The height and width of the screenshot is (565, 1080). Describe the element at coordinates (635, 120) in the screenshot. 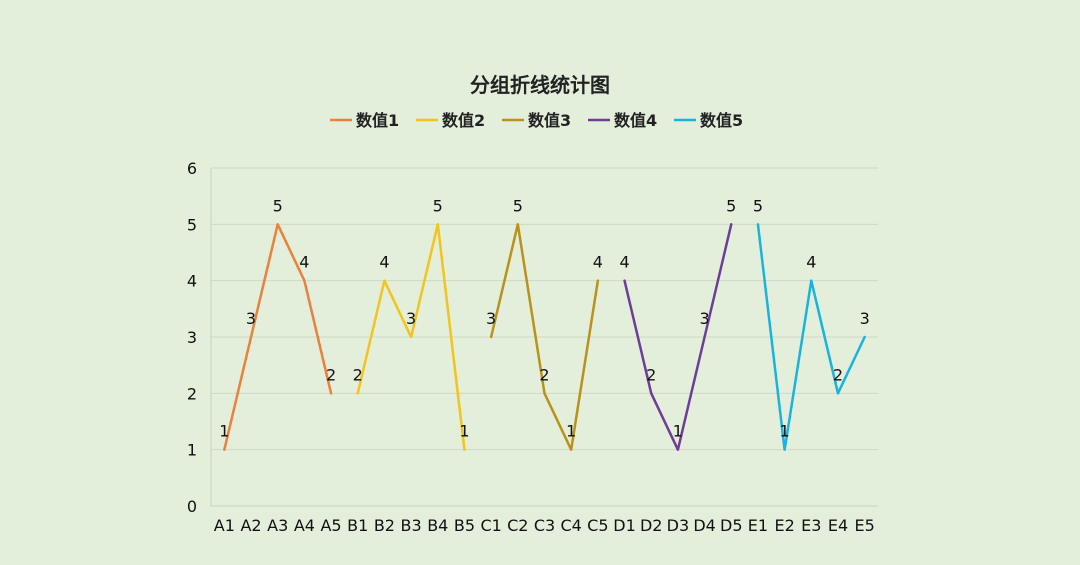

I see `legend-label: 数值4` at that location.